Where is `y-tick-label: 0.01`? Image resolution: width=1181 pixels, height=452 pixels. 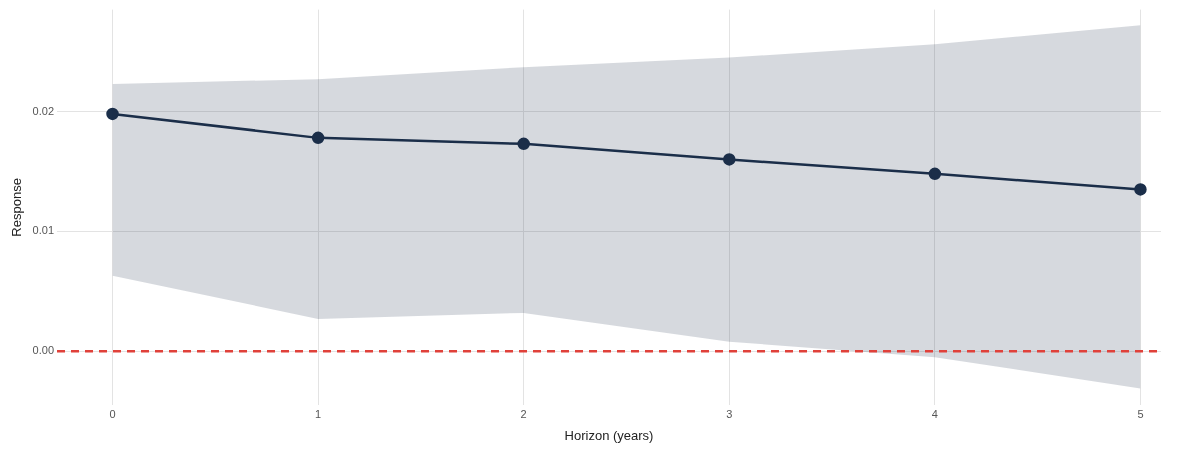
y-tick-label: 0.01 is located at coordinates (43, 230).